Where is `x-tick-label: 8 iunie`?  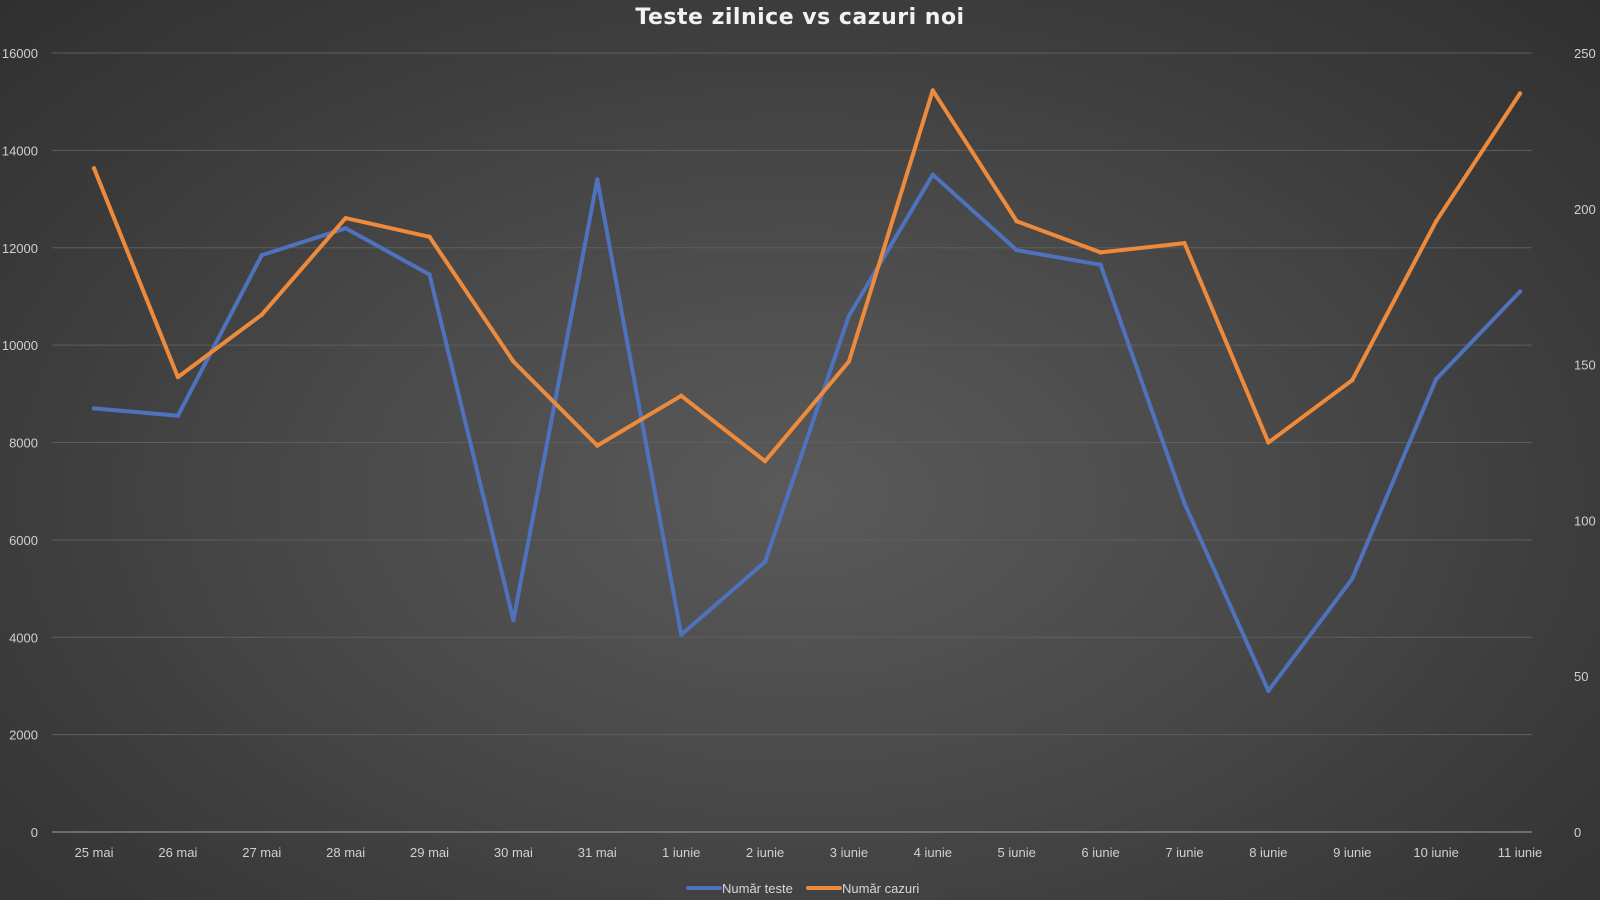
x-tick-label: 8 iunie is located at coordinates (1268, 852).